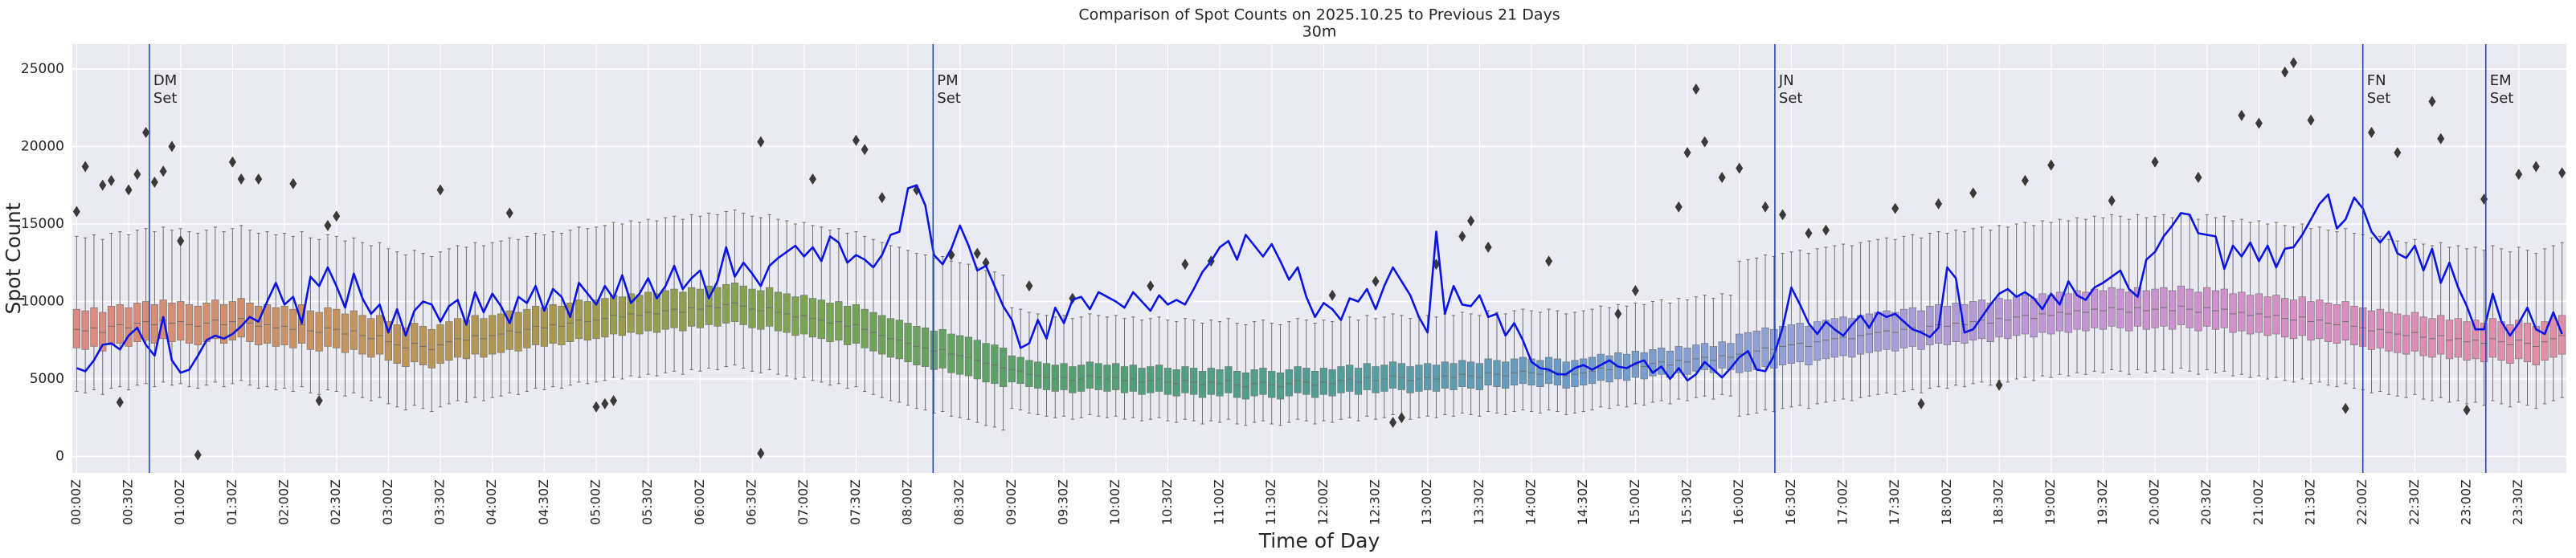 The image size is (2576, 558). What do you see at coordinates (700, 502) in the screenshot?
I see `x-tick-label: 06:00Z` at bounding box center [700, 502].